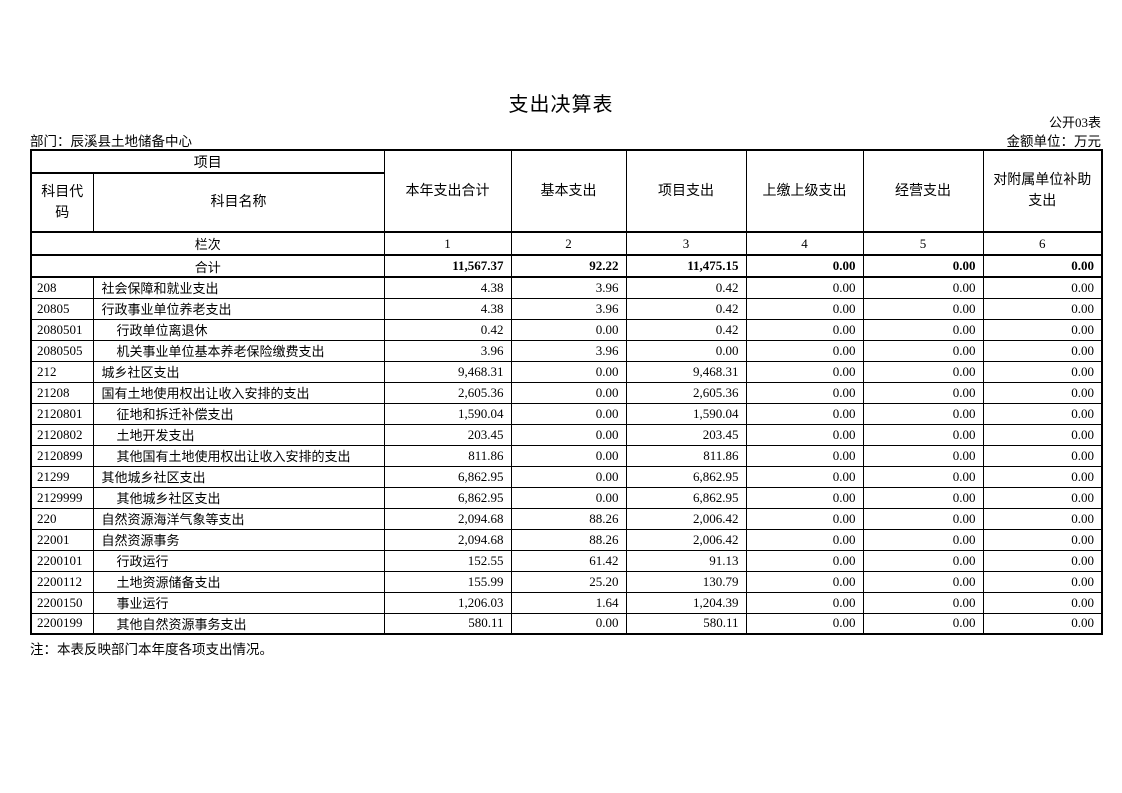 Image resolution: width=1122 pixels, height=793 pixels. Describe the element at coordinates (62, 476) in the screenshot. I see `row-subject-code: 21299` at that location.